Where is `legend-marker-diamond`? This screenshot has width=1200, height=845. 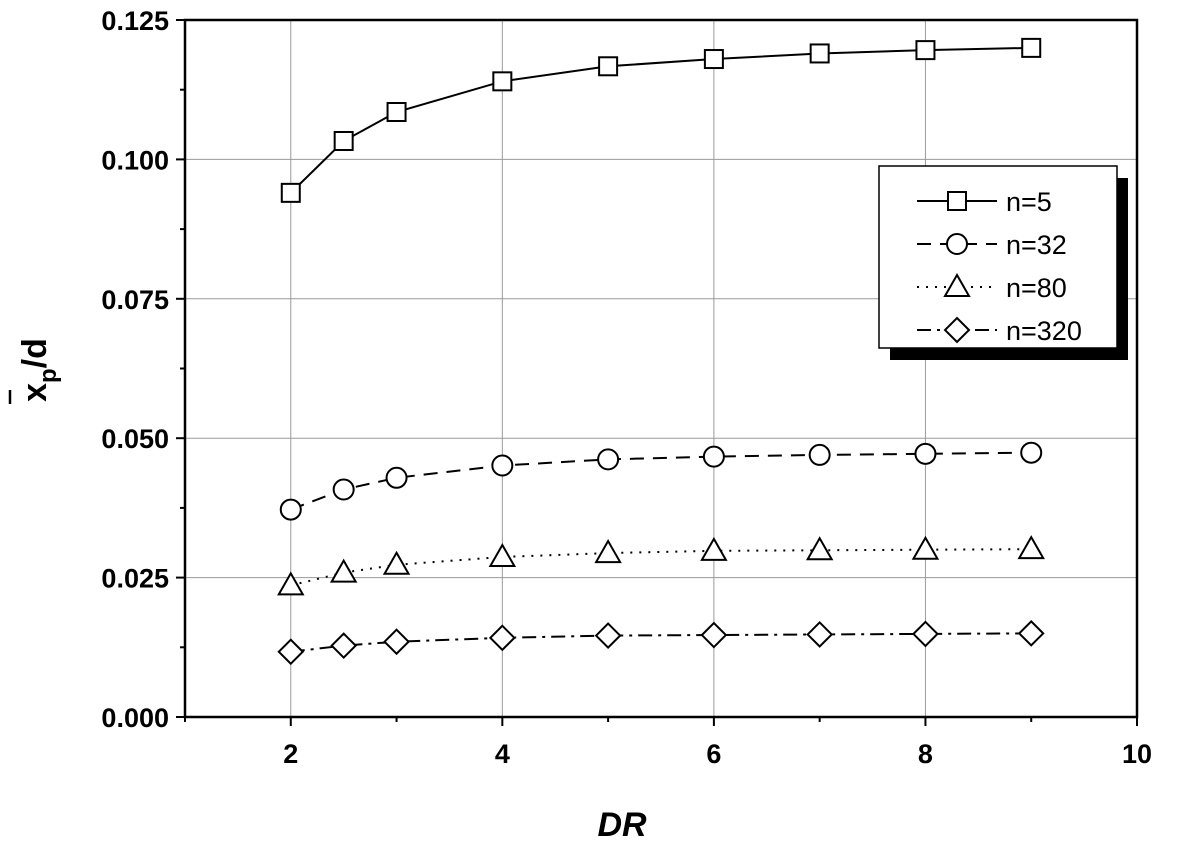 legend-marker-diamond is located at coordinates (957, 330).